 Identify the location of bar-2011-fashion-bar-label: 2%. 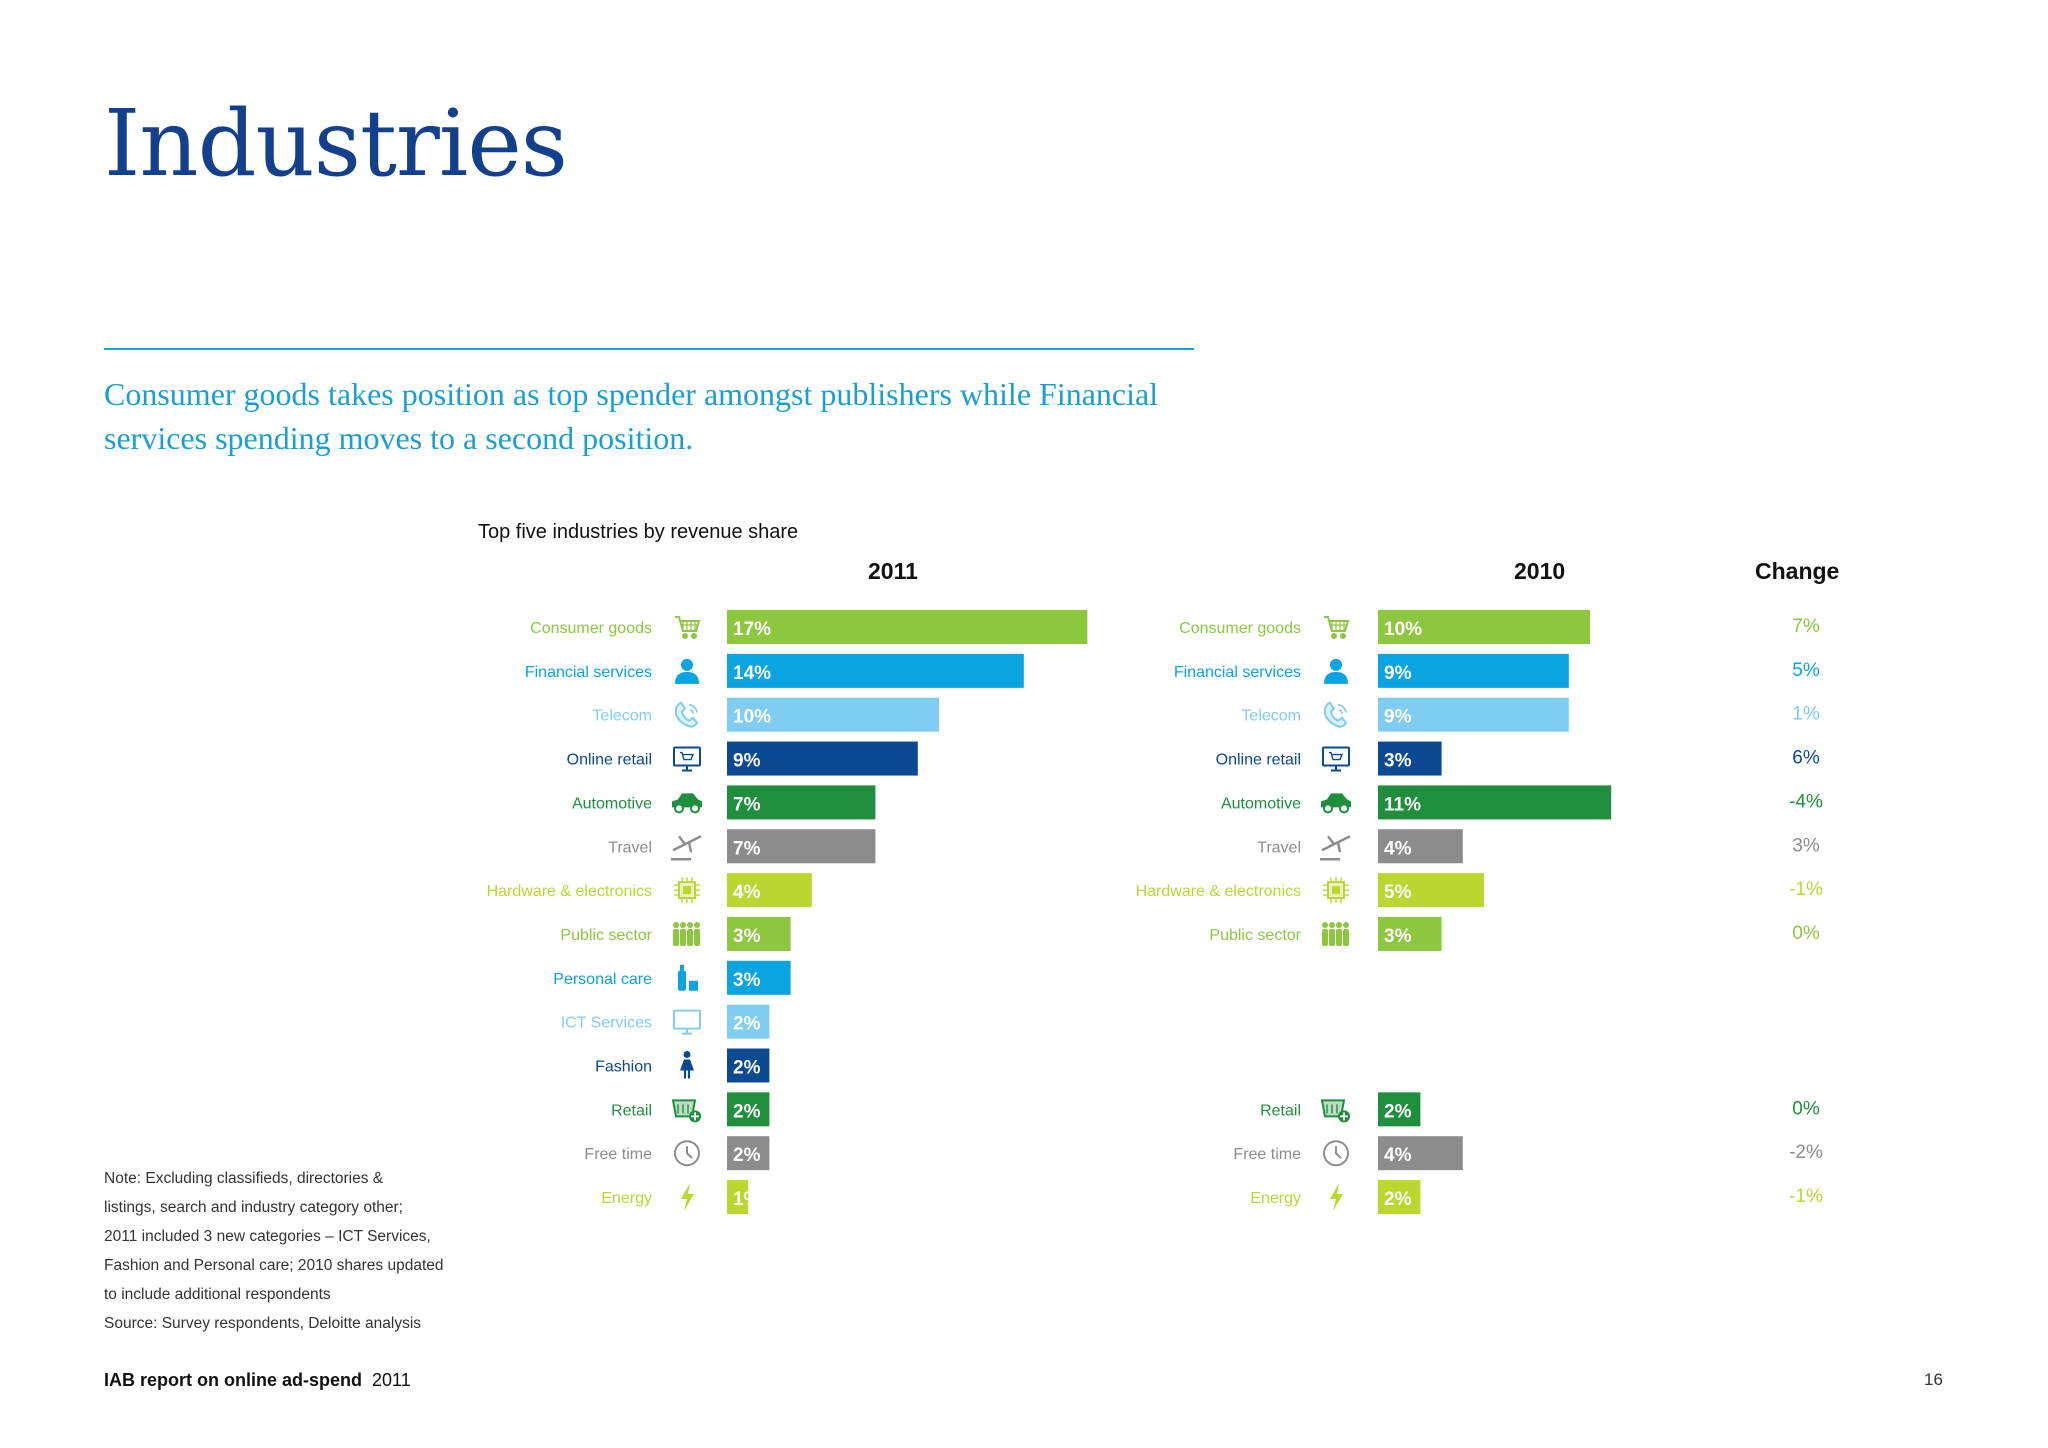
(747, 1068).